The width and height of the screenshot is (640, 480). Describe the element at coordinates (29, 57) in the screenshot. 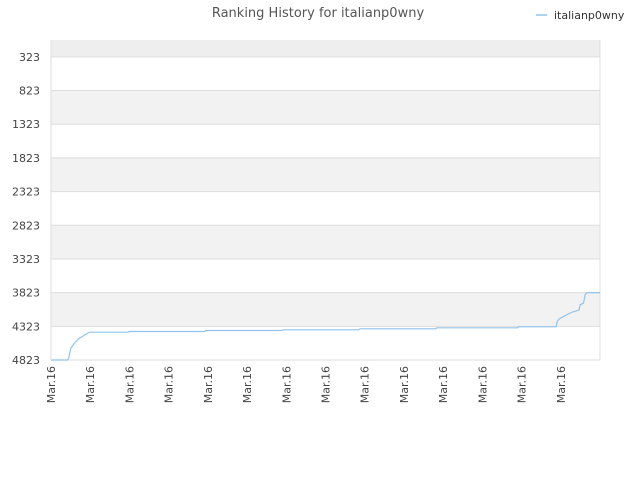

I see `y-tick-label: 323` at that location.